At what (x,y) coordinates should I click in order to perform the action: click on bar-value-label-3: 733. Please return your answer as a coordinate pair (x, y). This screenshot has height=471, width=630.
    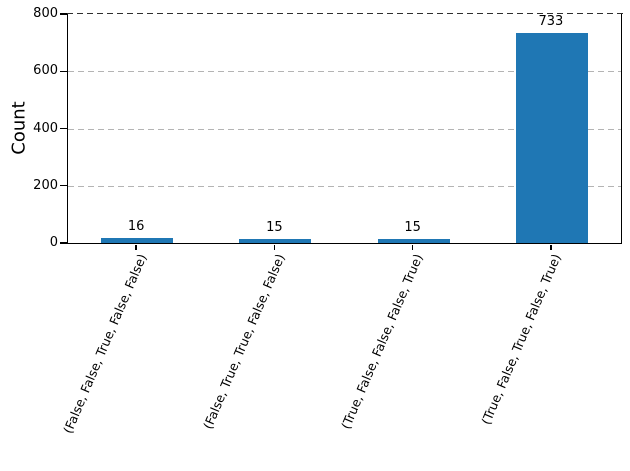
    Looking at the image, I should click on (551, 22).